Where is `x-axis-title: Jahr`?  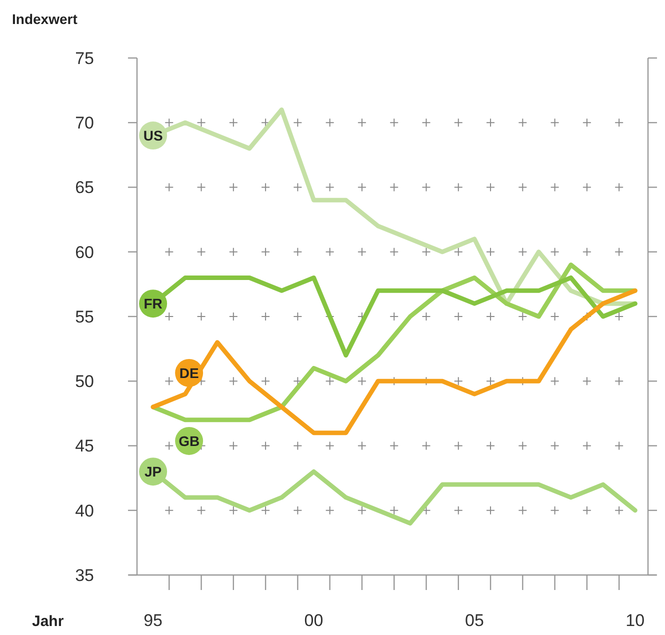 x-axis-title: Jahr is located at coordinates (48, 621).